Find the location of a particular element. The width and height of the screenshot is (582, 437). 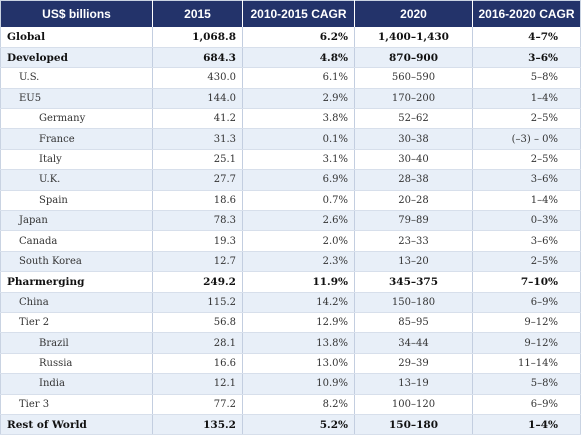

cagr-2010-2015: 11.9% is located at coordinates (298, 282).